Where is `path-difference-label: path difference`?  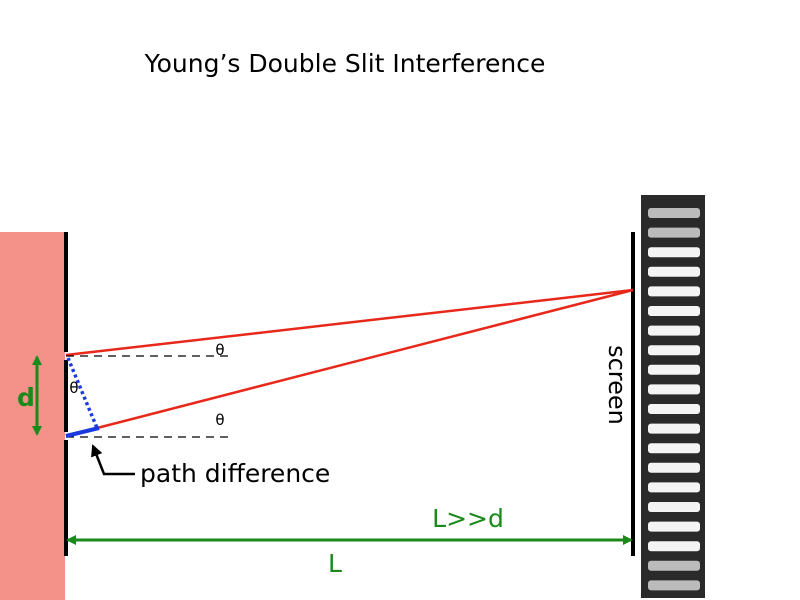 path-difference-label: path difference is located at coordinates (235, 473).